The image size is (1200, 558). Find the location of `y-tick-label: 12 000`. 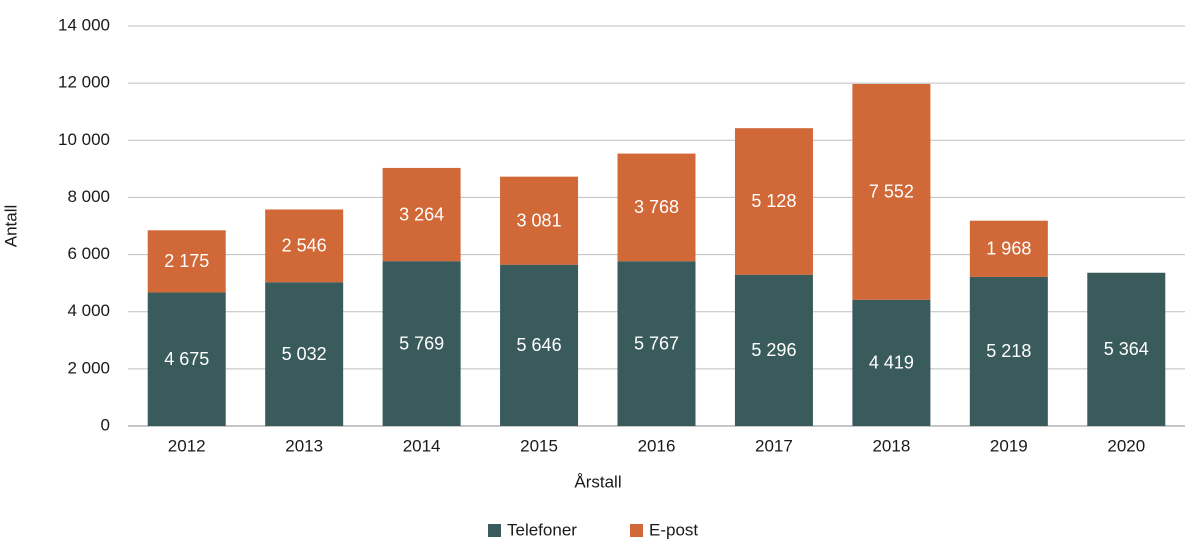

y-tick-label: 12 000 is located at coordinates (84, 82).